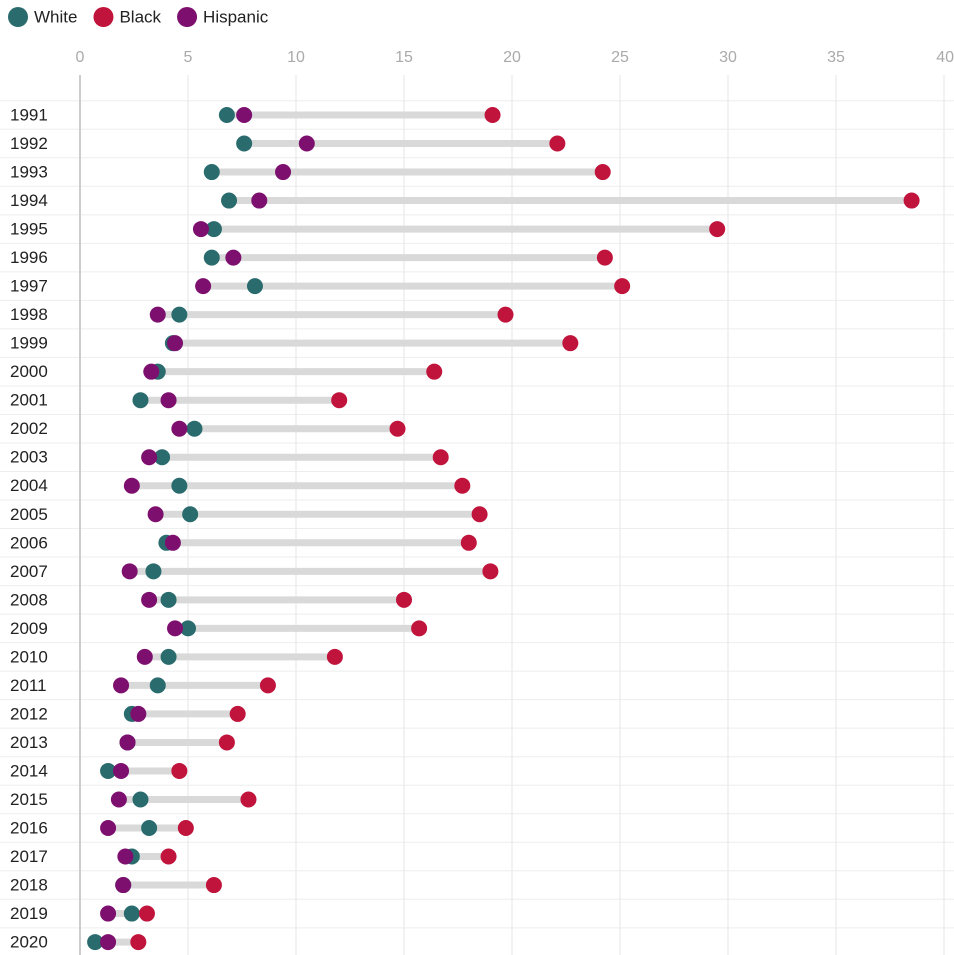  What do you see at coordinates (29, 400) in the screenshot?
I see `y-tick-label: 2001` at bounding box center [29, 400].